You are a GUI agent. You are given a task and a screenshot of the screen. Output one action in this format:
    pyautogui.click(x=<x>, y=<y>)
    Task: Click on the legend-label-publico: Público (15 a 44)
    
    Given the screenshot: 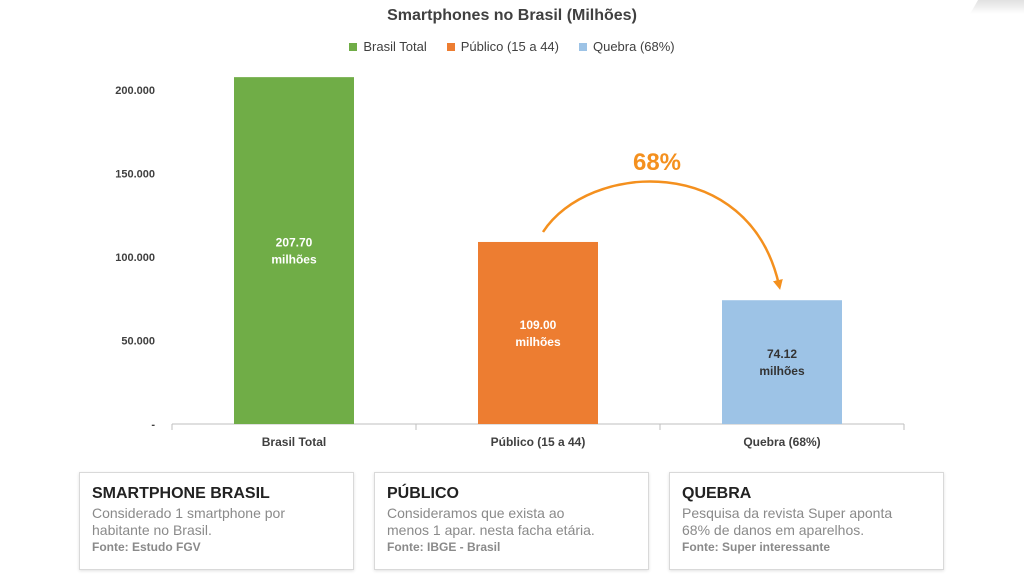 What is the action you would take?
    pyautogui.click(x=509, y=46)
    